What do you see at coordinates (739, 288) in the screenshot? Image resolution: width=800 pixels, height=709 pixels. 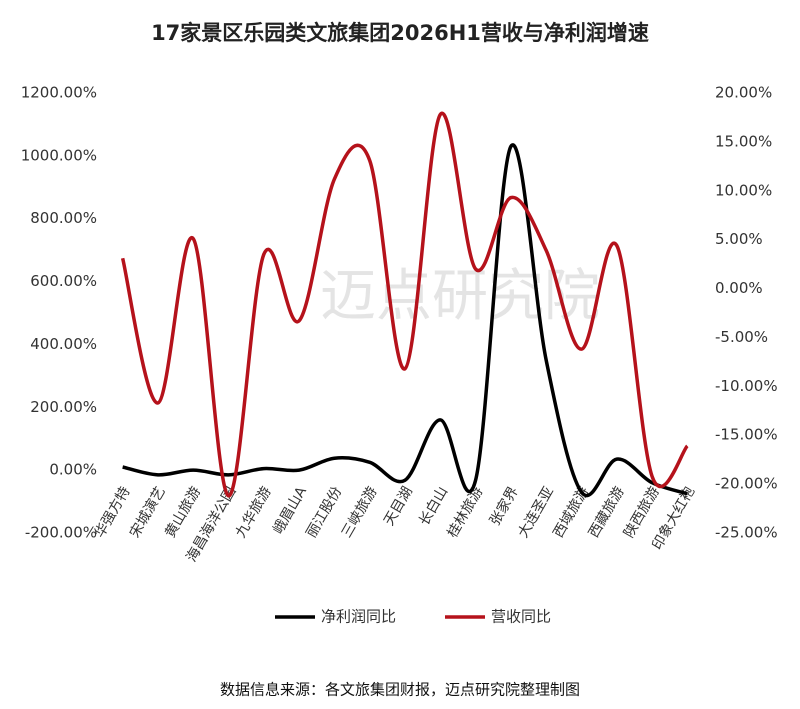 I see `y2-tick-label: 0.00%` at bounding box center [739, 288].